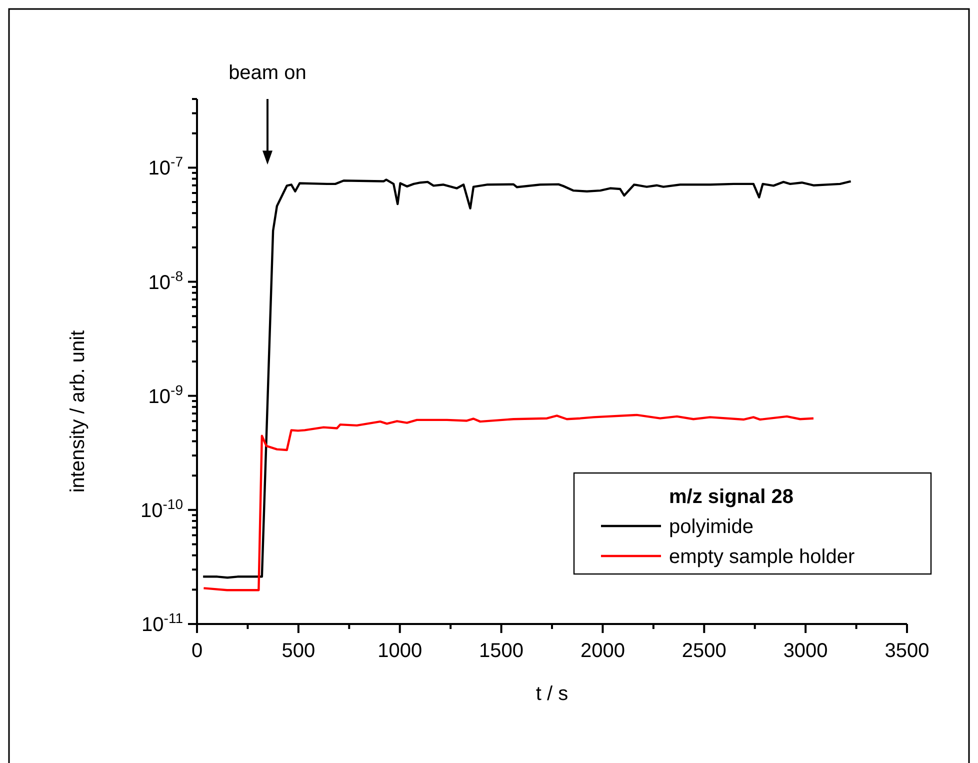  I want to click on y-tick-label: 10$^{-8}$, so click(166, 281).